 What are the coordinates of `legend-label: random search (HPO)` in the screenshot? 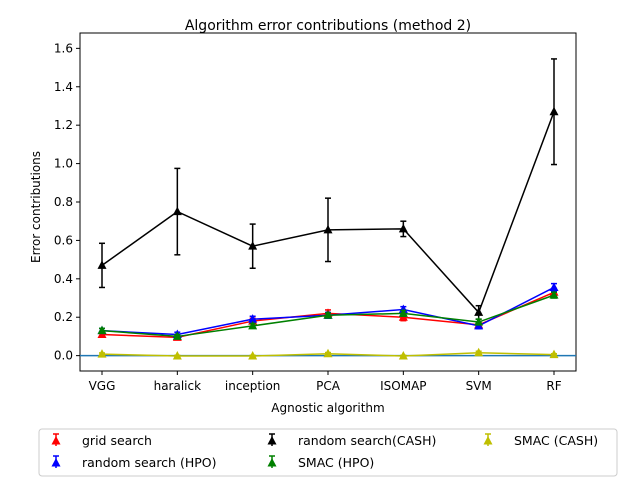 It's located at (149, 462).